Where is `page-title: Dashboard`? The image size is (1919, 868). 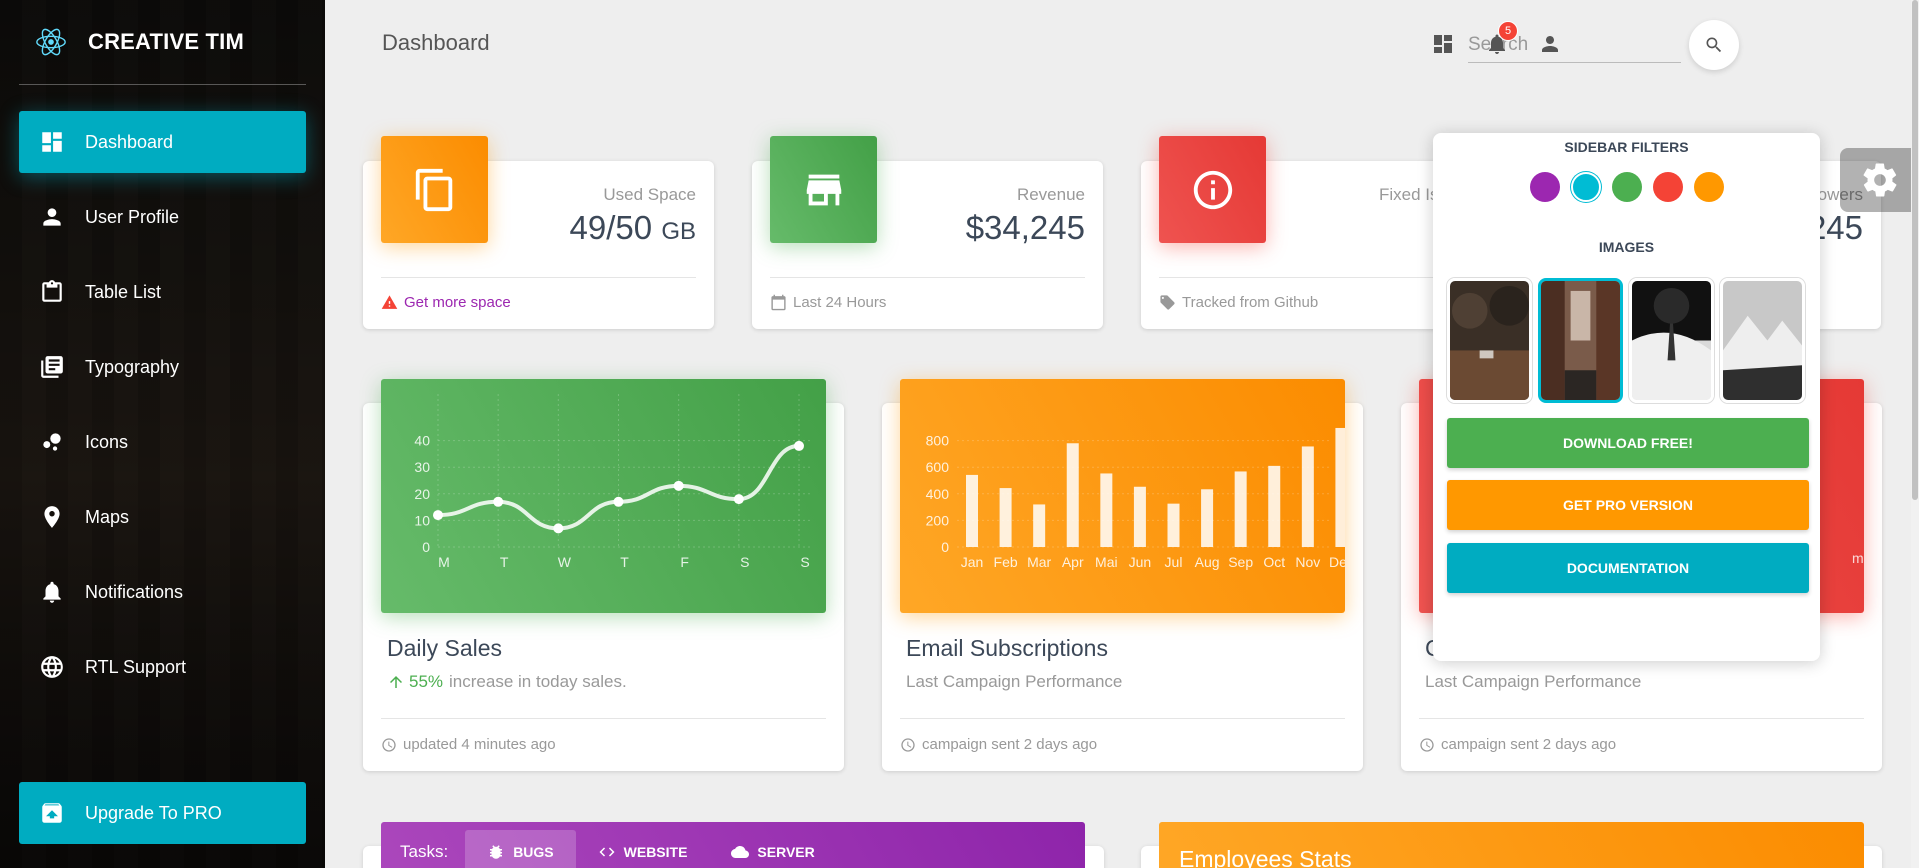 page-title: Dashboard is located at coordinates (436, 42).